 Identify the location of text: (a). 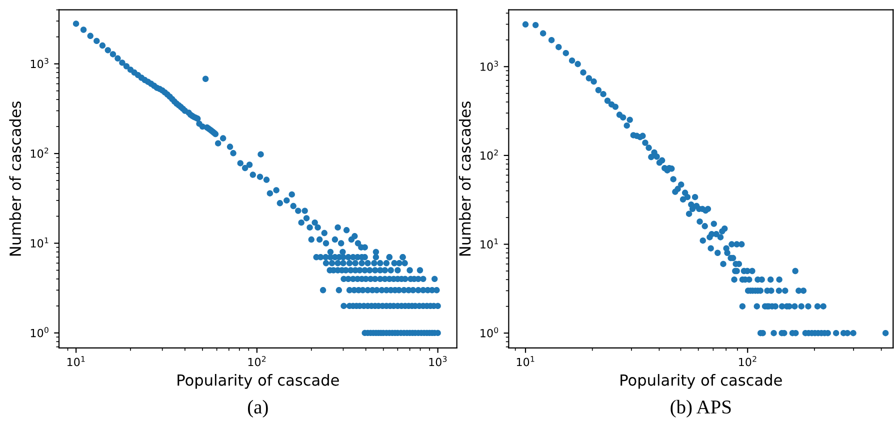
(258, 409).